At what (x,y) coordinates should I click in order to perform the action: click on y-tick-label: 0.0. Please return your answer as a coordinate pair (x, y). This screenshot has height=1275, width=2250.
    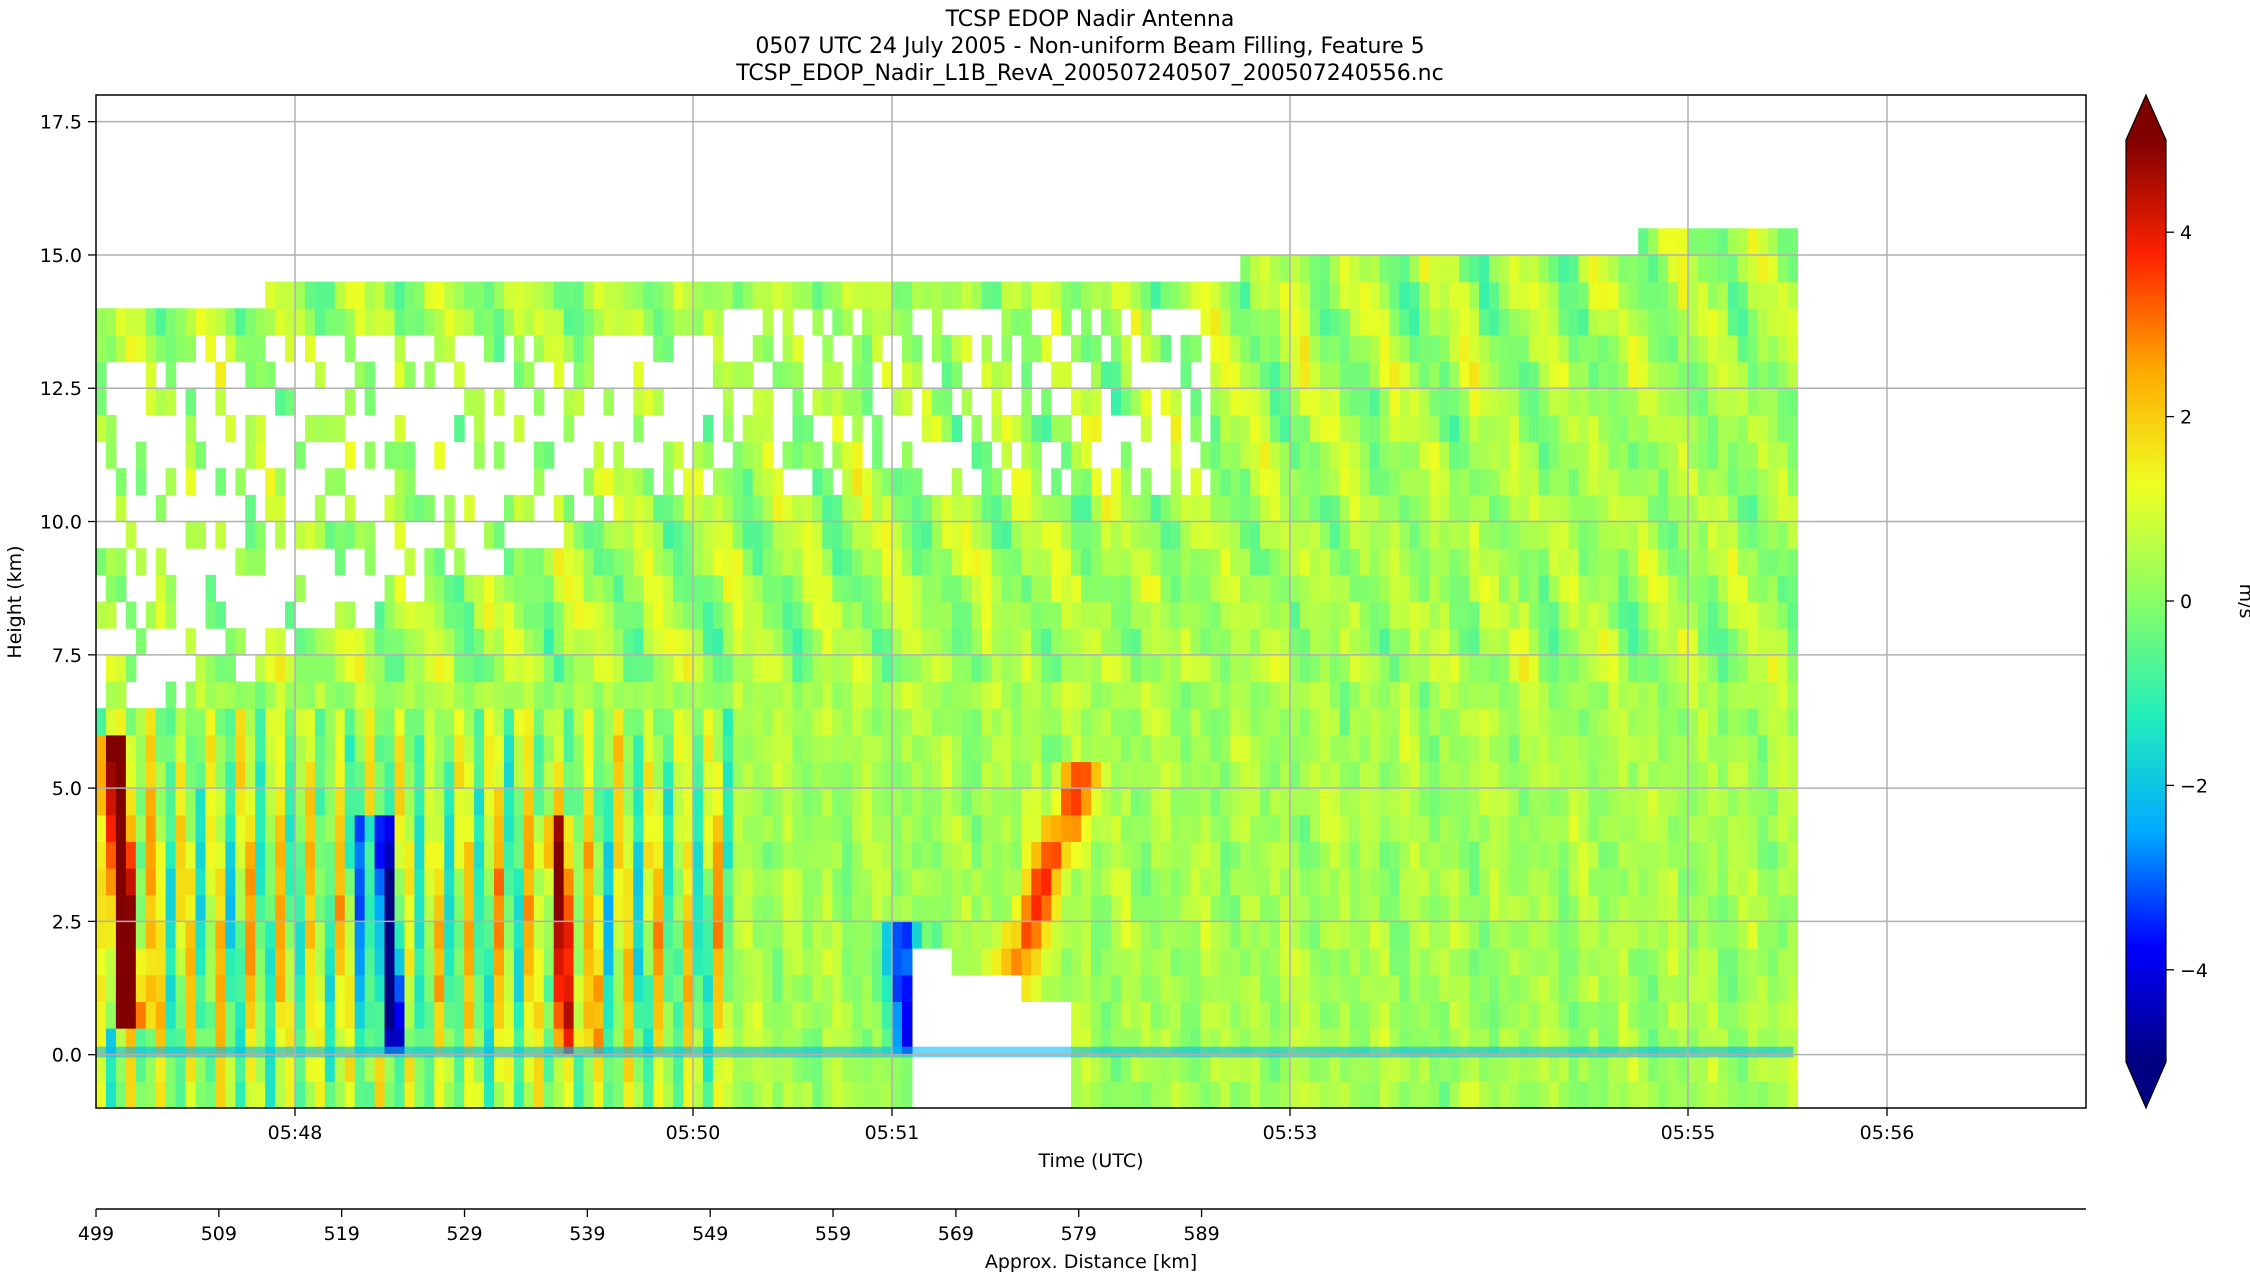
    Looking at the image, I should click on (67, 1056).